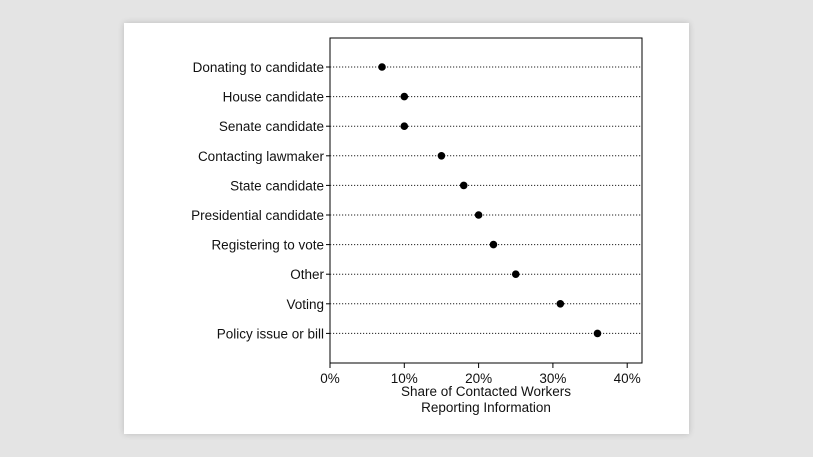 Image resolution: width=813 pixels, height=457 pixels. Describe the element at coordinates (486, 407) in the screenshot. I see `x-axis-title-line-2: Reporting Information` at that location.